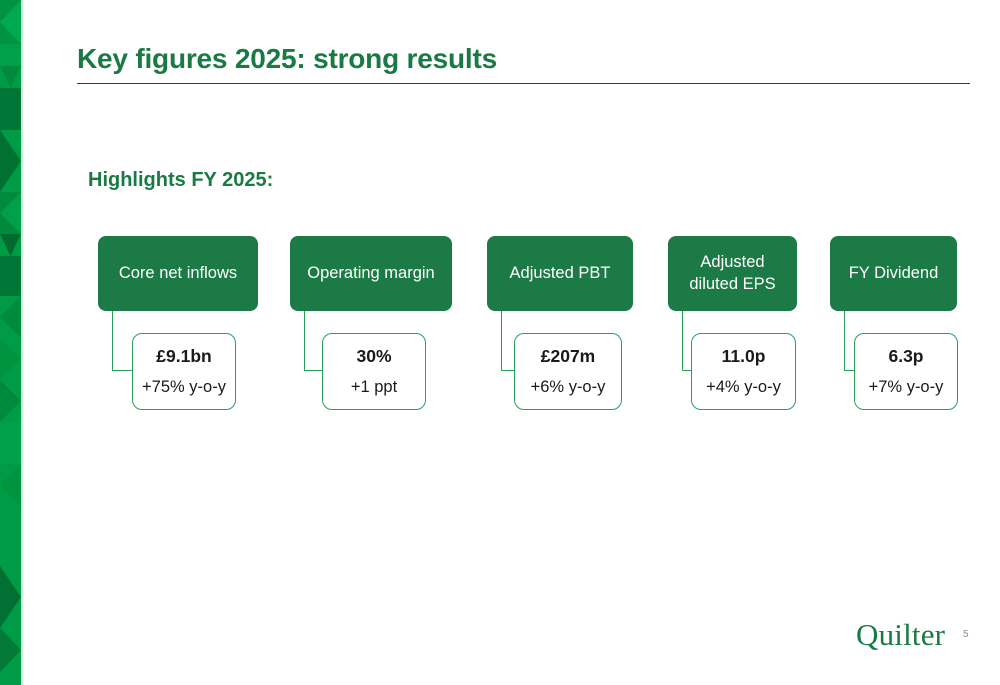  I want to click on kpi-value-box: 6.3p +7% y-o-y, so click(906, 371).